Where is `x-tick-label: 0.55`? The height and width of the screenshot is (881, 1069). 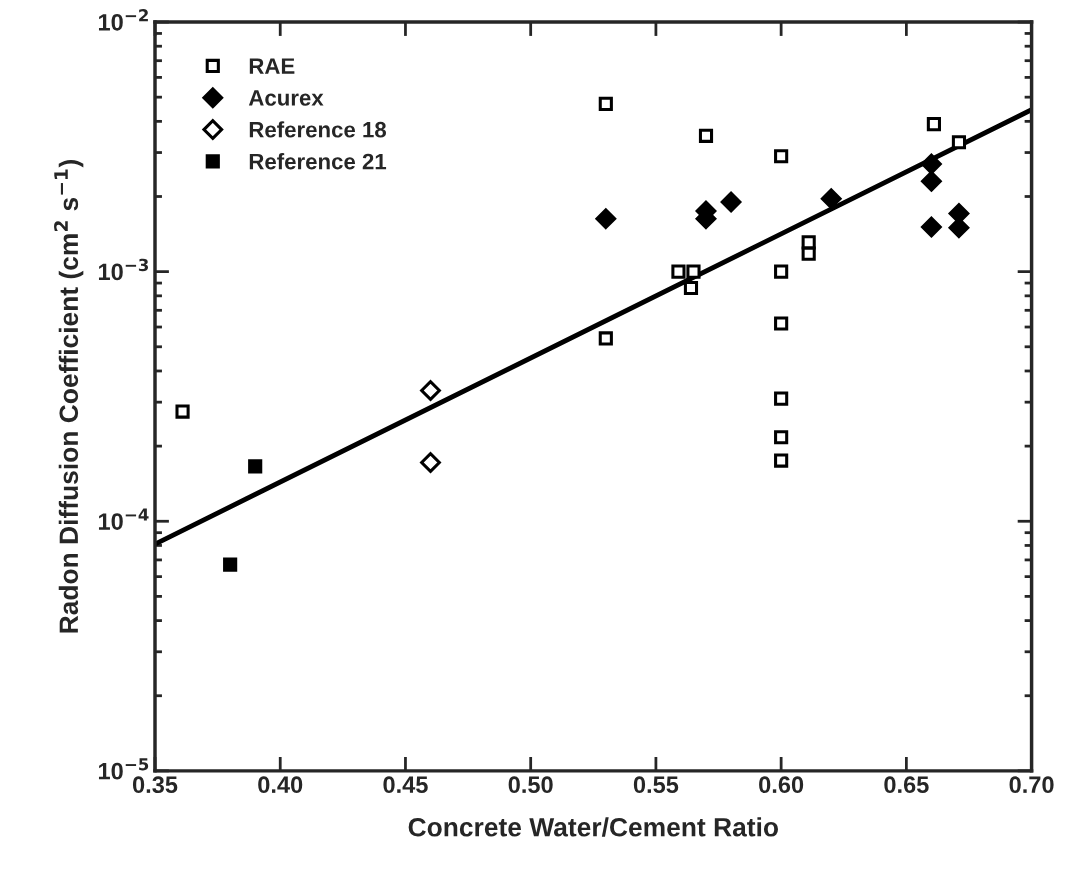 x-tick-label: 0.55 is located at coordinates (656, 785).